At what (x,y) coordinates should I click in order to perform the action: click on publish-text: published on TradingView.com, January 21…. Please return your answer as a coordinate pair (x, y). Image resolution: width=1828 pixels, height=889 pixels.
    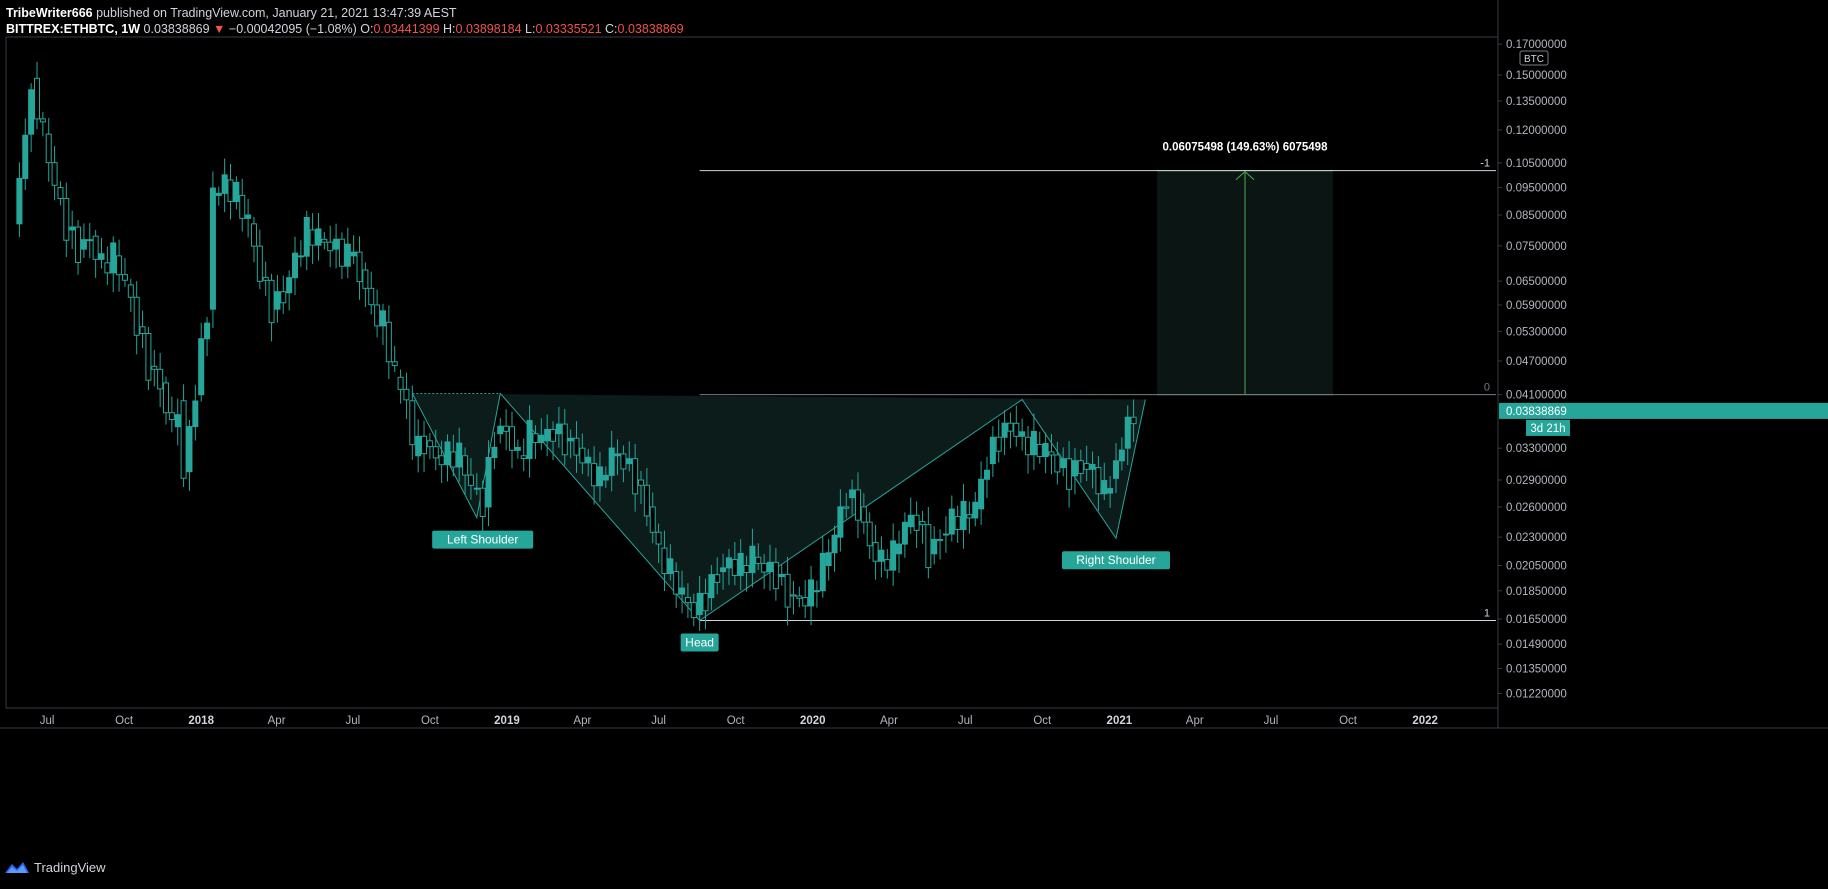
    Looking at the image, I should click on (276, 13).